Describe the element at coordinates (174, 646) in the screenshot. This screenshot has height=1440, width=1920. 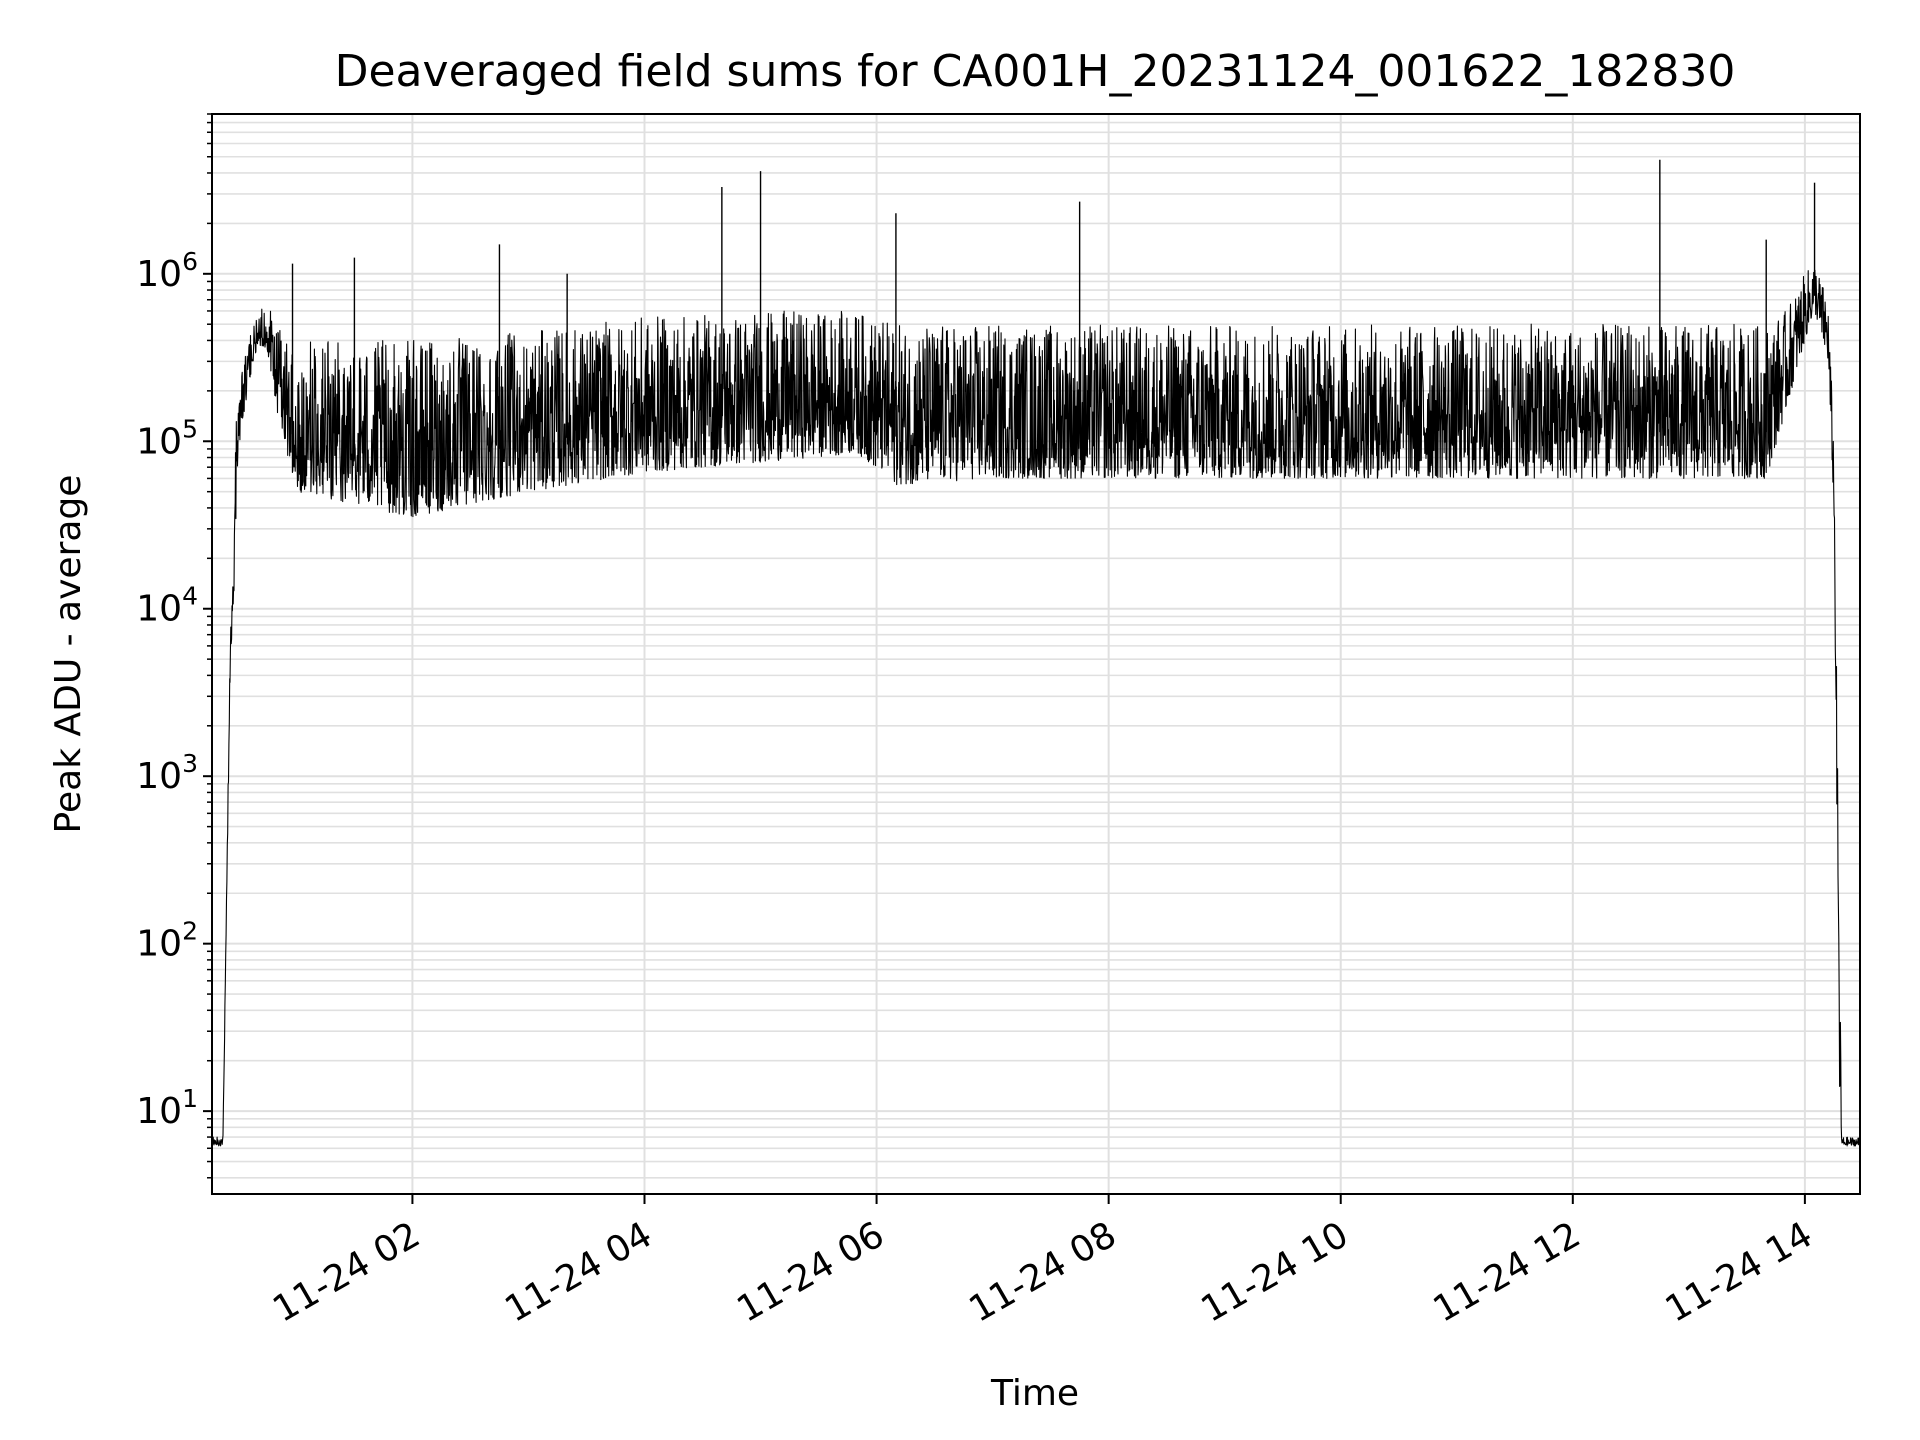
I see `y-axis: 10¹ 10² 10³ 10⁴ 10⁵ 10⁶` at that location.